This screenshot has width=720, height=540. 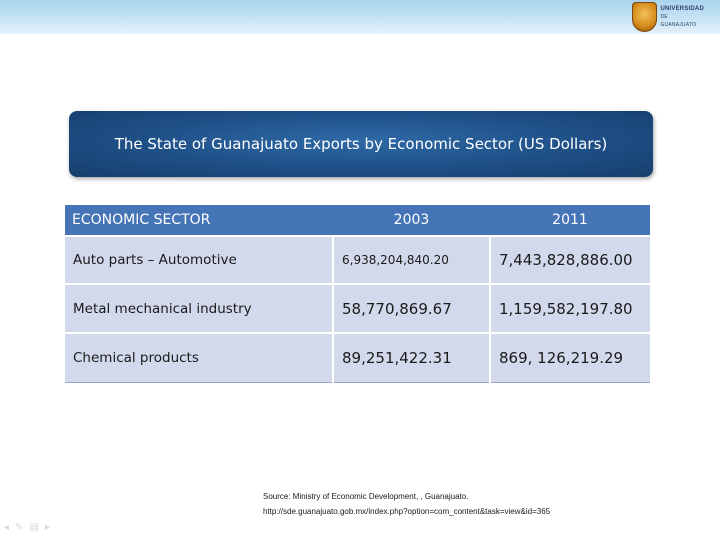 What do you see at coordinates (141, 220) in the screenshot?
I see `column-header-sector: ECONOMIC SECTOR` at bounding box center [141, 220].